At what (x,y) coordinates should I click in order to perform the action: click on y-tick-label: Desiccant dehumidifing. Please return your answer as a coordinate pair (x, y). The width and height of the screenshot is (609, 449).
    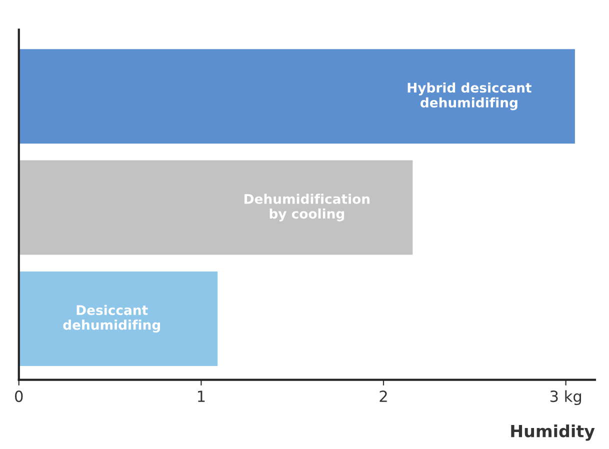
    Looking at the image, I should click on (111, 318).